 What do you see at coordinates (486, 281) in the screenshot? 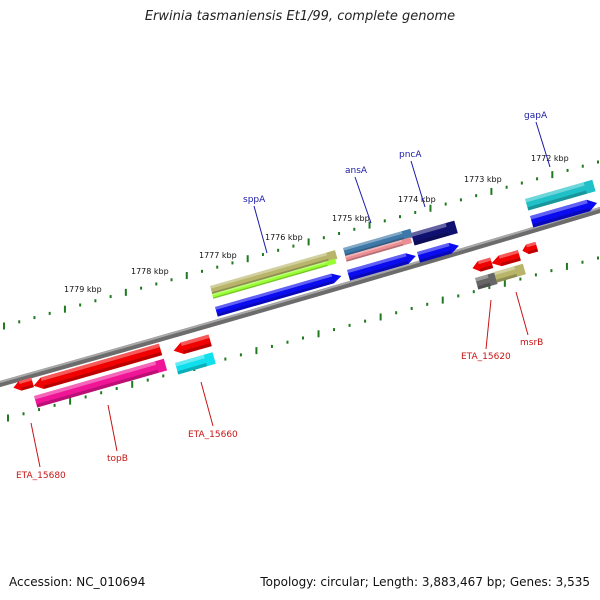
I see `grey-feature` at bounding box center [486, 281].